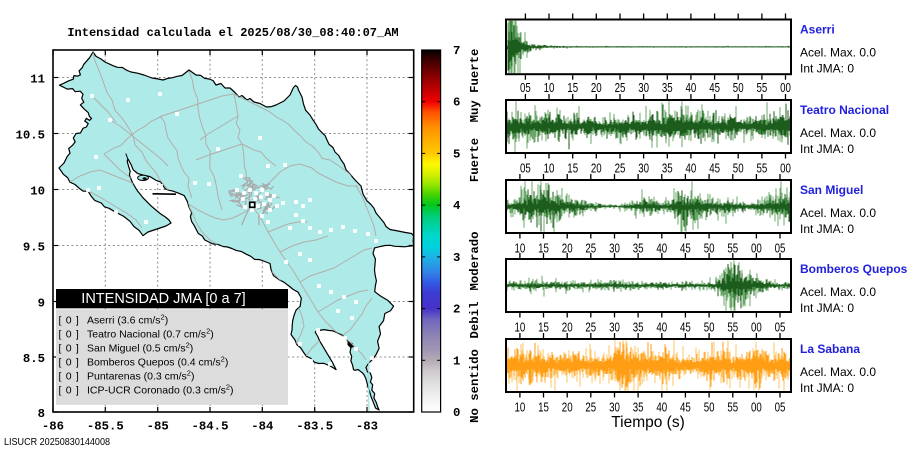 This screenshot has width=910, height=465. Describe the element at coordinates (140, 376) in the screenshot. I see `svg-text: Puntarenas (0.3 cm/s2)` at that location.